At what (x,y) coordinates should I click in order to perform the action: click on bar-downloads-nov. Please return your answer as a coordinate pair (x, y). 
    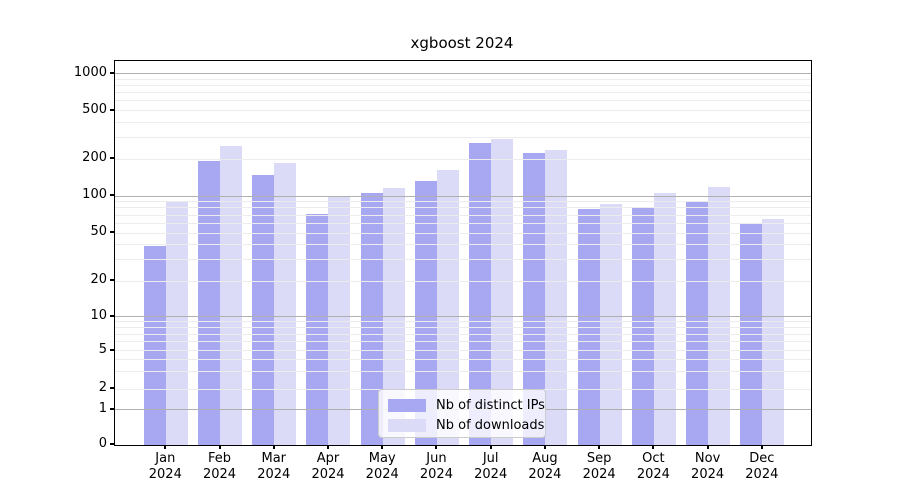
    Looking at the image, I should click on (719, 315).